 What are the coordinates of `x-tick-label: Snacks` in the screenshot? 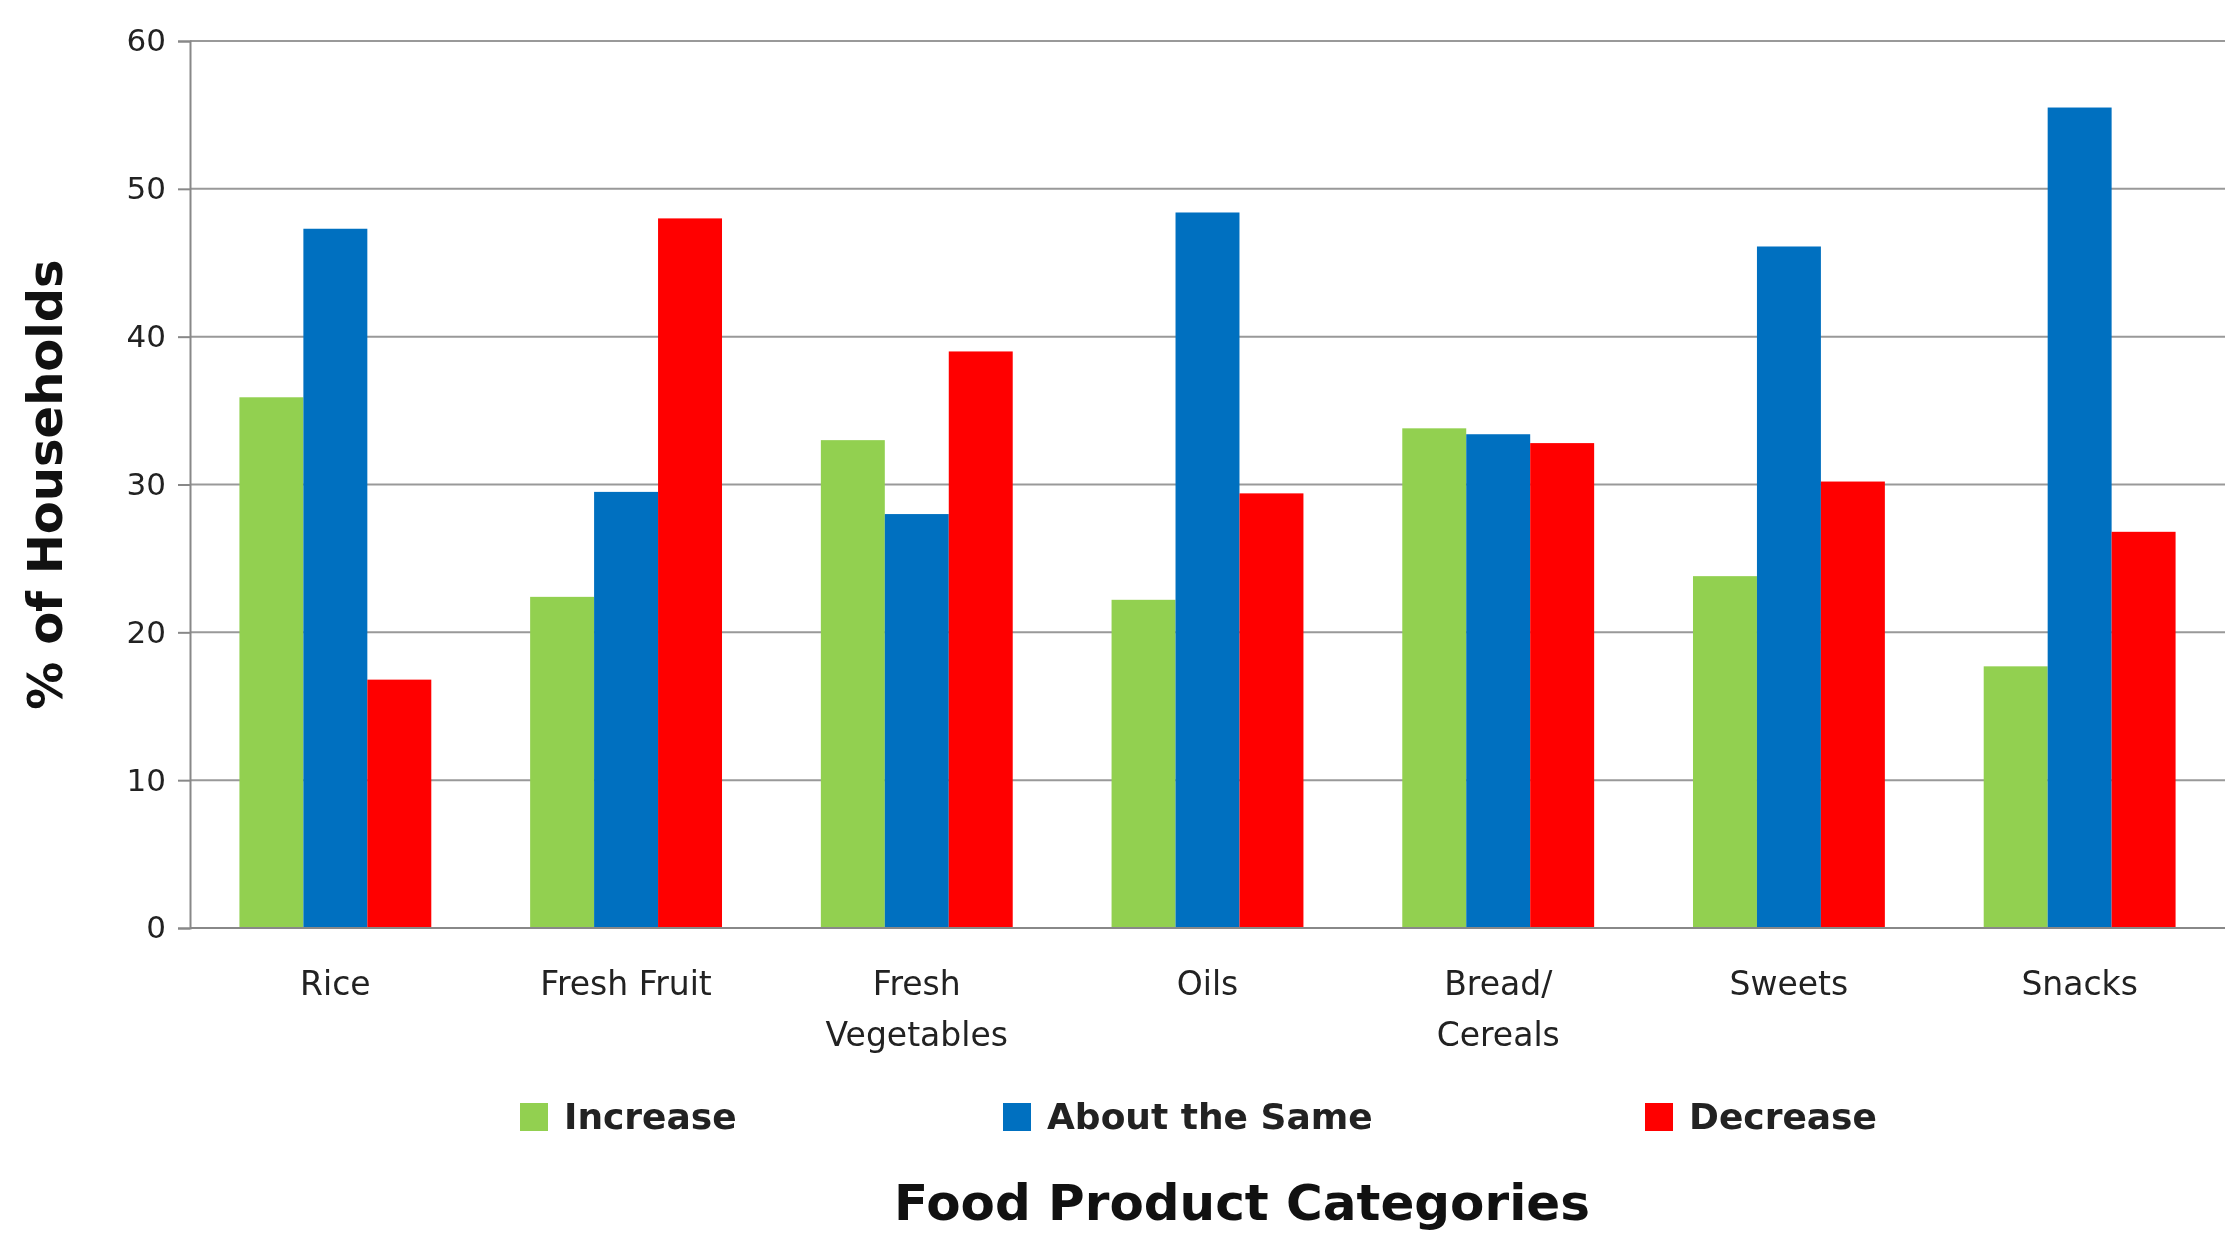 It's located at (2079, 983).